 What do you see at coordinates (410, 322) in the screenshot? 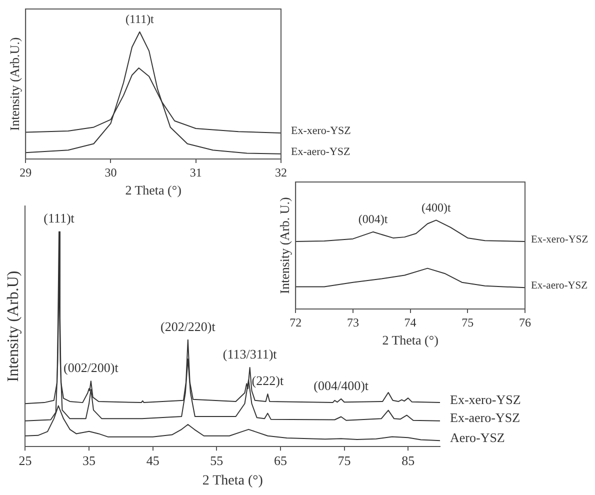
I see `x-tick-label: 74` at bounding box center [410, 322].